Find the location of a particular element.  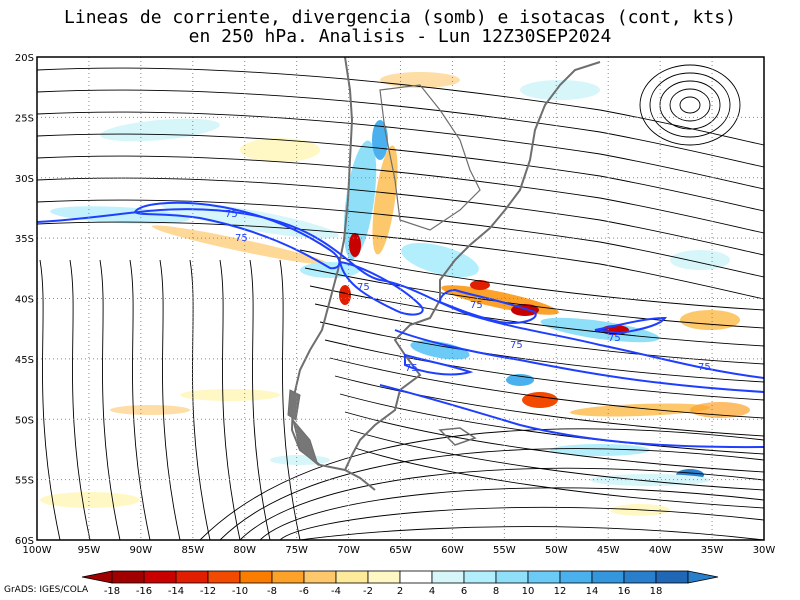

longitude-label: 40W is located at coordinates (660, 550).